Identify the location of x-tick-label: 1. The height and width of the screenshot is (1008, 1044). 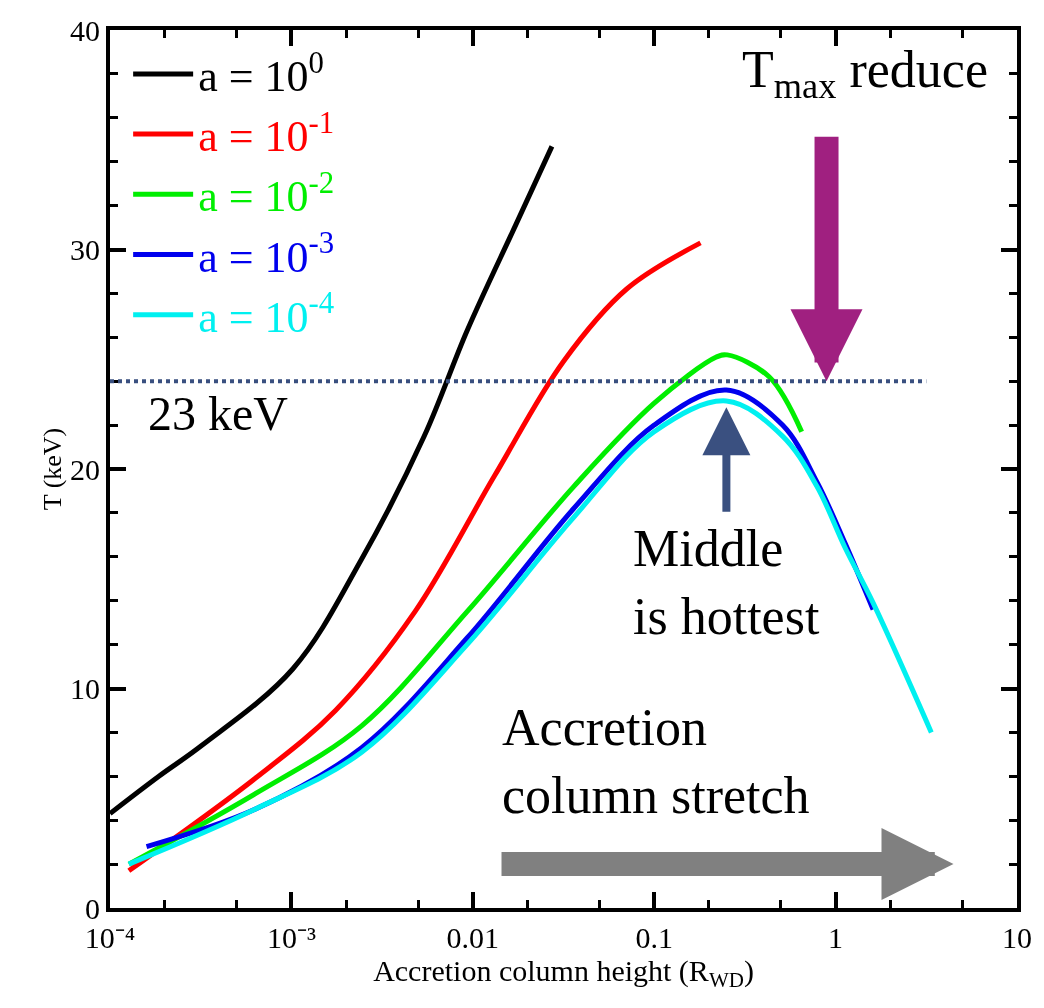
(836, 937).